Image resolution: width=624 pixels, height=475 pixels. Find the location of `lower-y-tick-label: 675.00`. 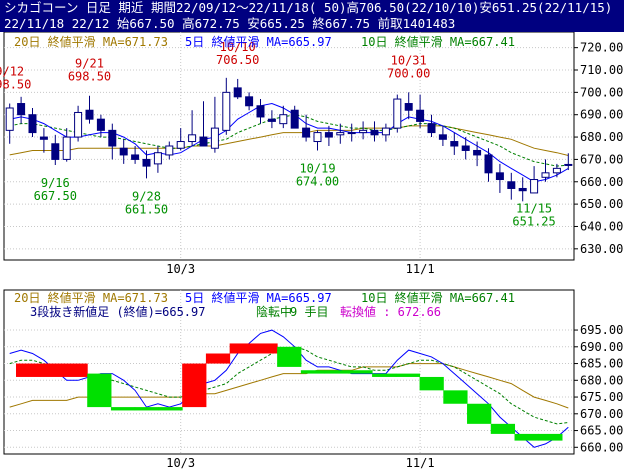

lower-y-tick-label: 675.00 is located at coordinates (601, 397).